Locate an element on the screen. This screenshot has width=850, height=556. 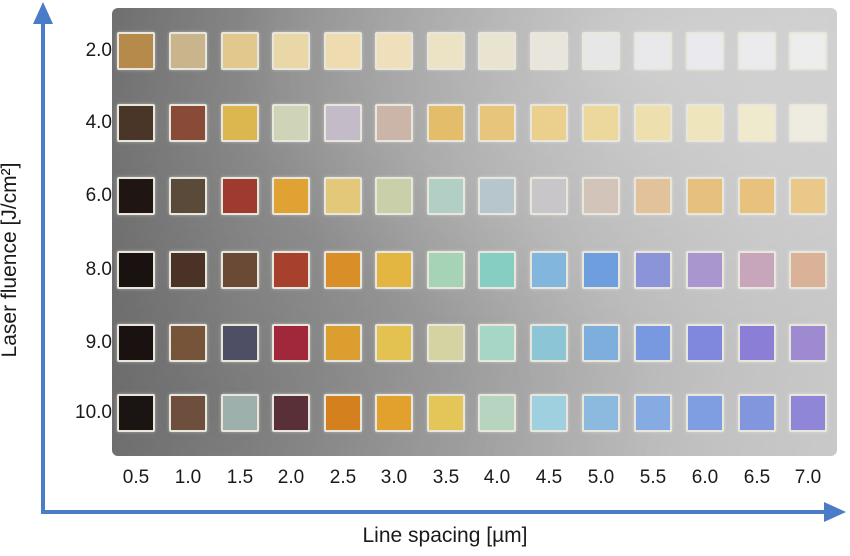
x-tick-label: 1.5 is located at coordinates (240, 477).